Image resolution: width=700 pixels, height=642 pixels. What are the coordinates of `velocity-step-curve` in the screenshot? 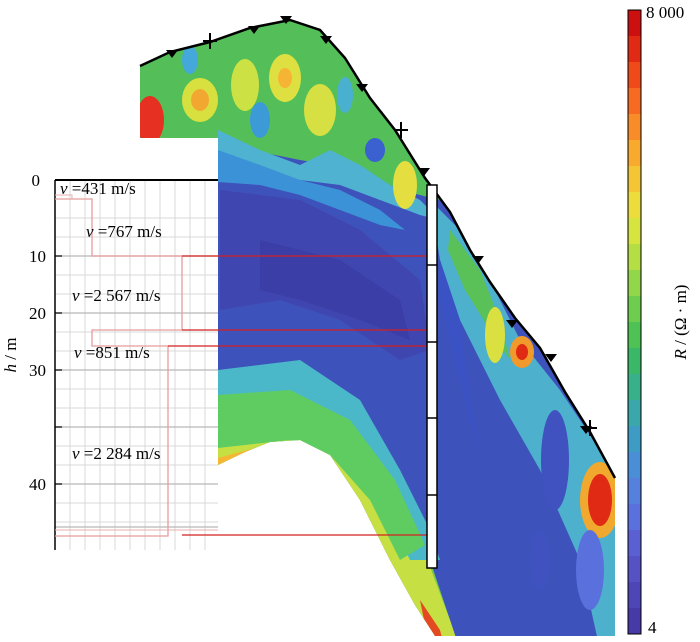 It's located at (119, 367).